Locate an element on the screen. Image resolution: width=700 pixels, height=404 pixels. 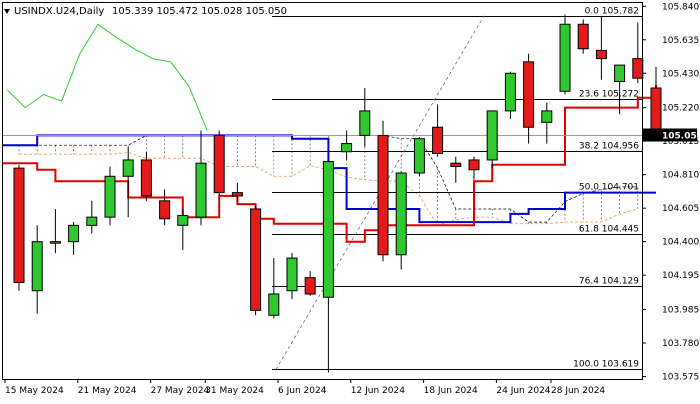
fib-level-label: 100.0 103.619 is located at coordinates (606, 365).